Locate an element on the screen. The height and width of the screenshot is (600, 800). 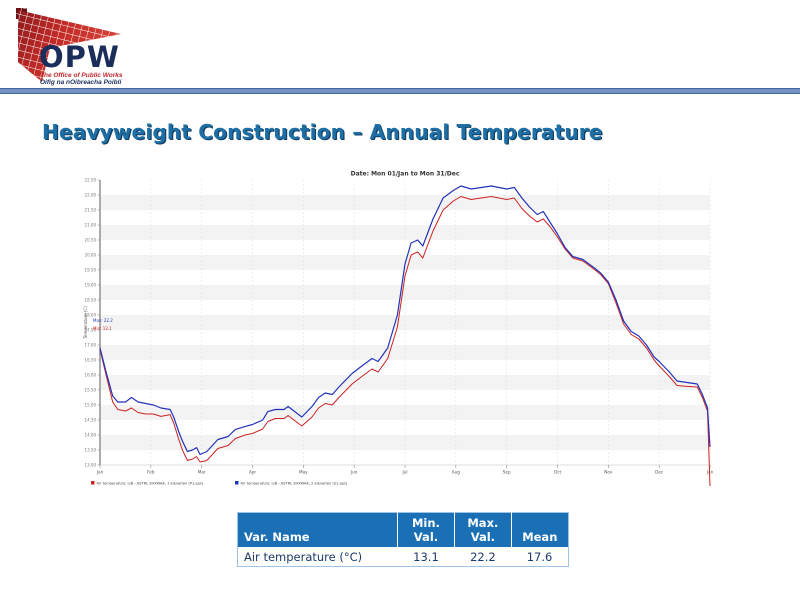
col-header-var-name: Var. Name is located at coordinates (317, 529).